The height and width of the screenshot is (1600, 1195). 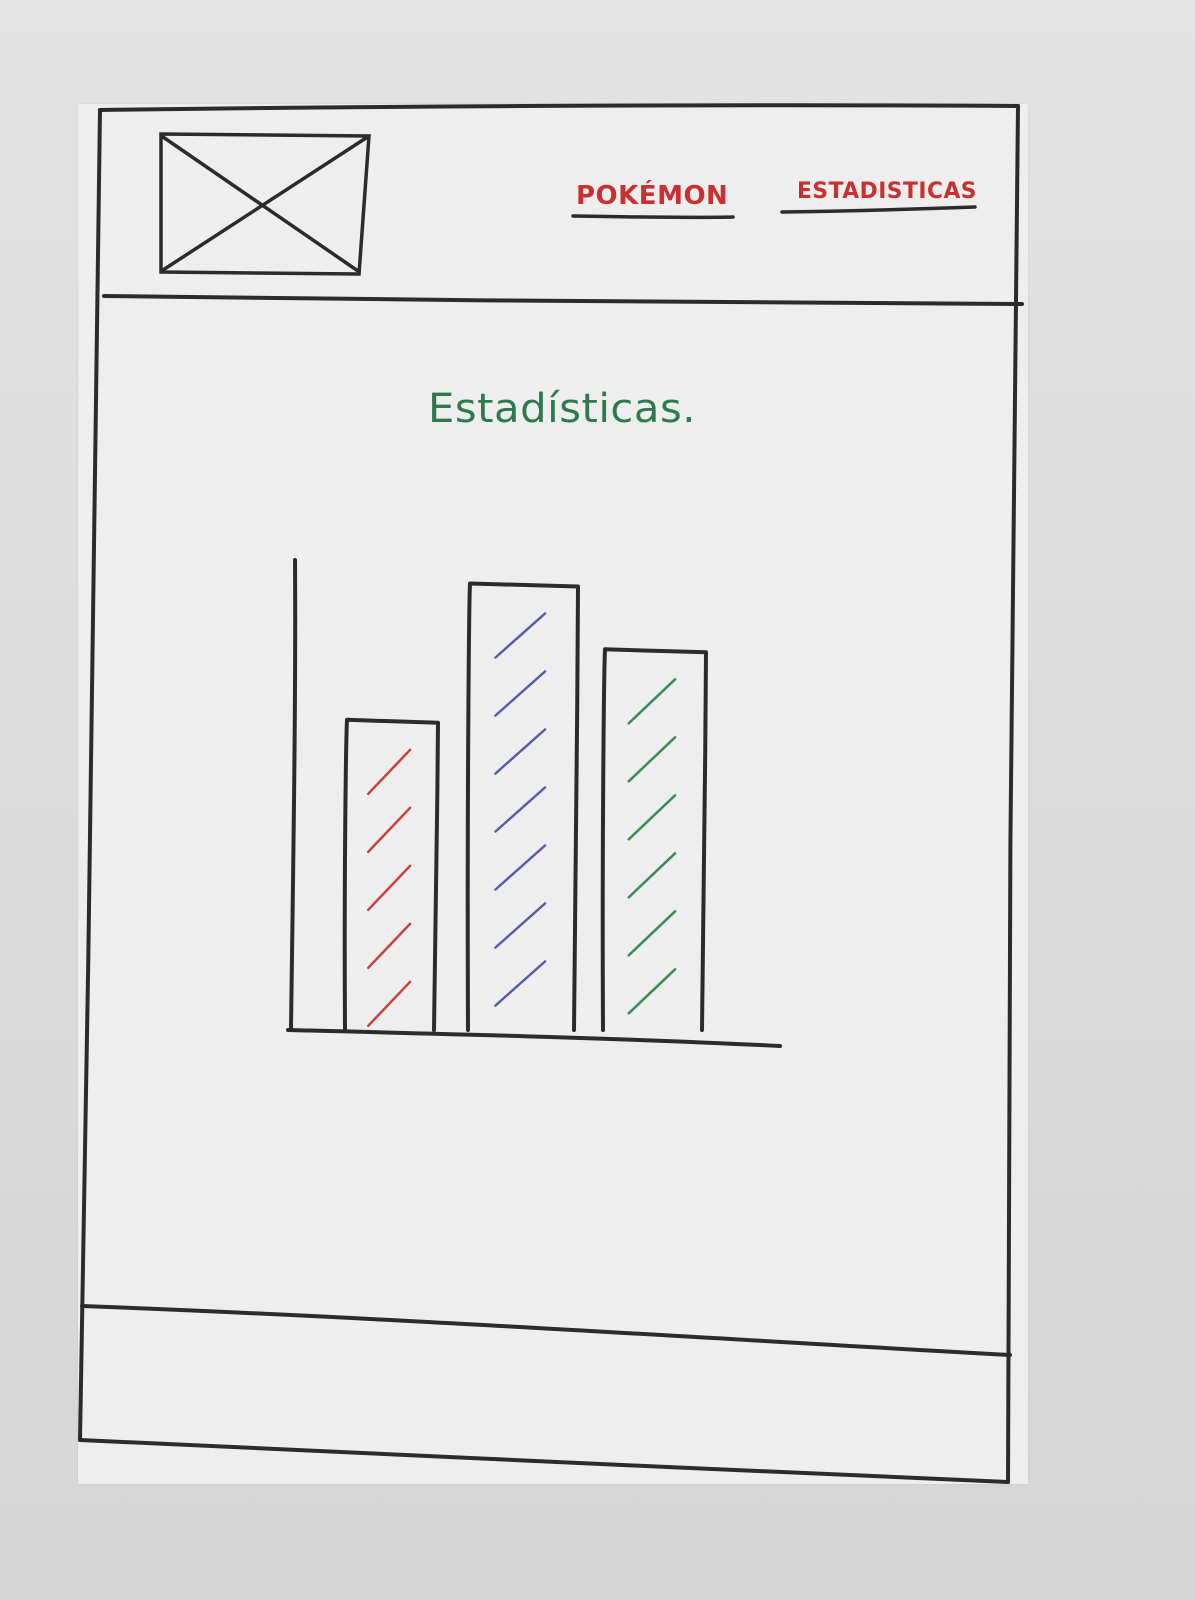 What do you see at coordinates (265, 204) in the screenshot?
I see `logo-placeholder` at bounding box center [265, 204].